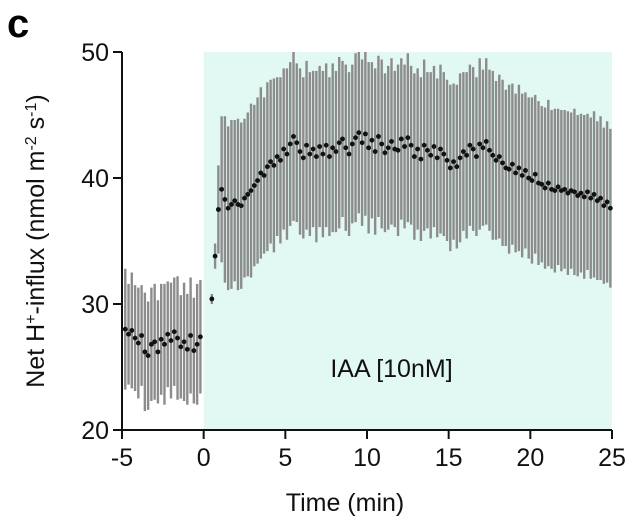 Image resolution: width=632 pixels, height=523 pixels. What do you see at coordinates (285, 458) in the screenshot?
I see `x-tick-label: 5` at bounding box center [285, 458].